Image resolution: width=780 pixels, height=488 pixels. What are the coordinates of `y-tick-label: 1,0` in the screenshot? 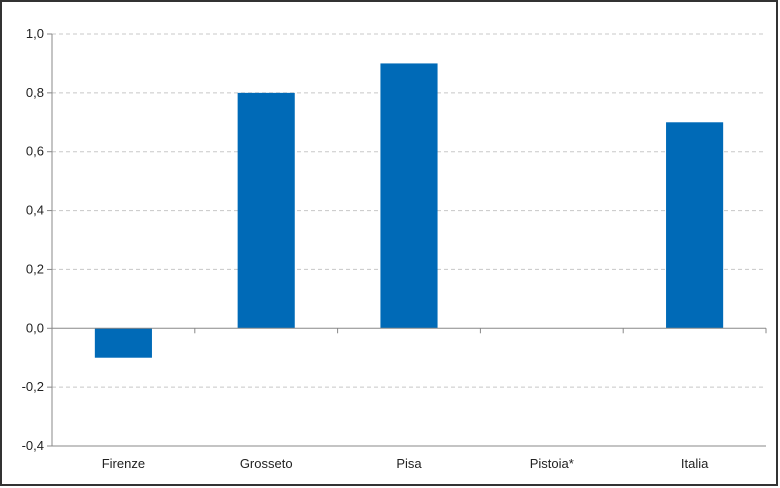 It's located at (35, 33).